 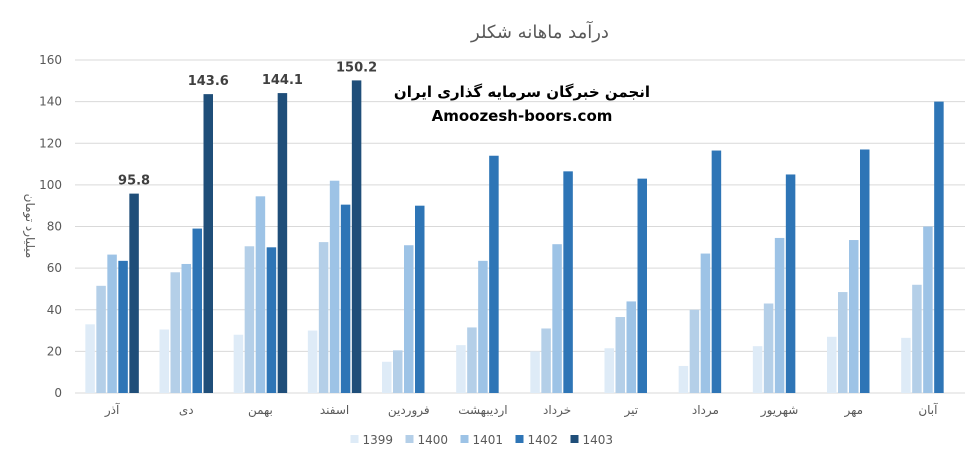 I want to click on y-tick-label: 120, so click(x=50, y=143).